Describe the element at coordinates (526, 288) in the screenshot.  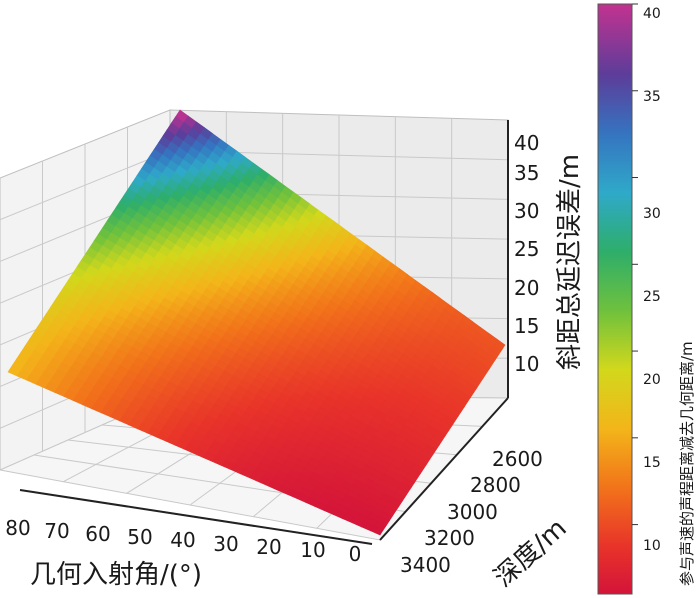
I see `z-tick-label: 20` at that location.